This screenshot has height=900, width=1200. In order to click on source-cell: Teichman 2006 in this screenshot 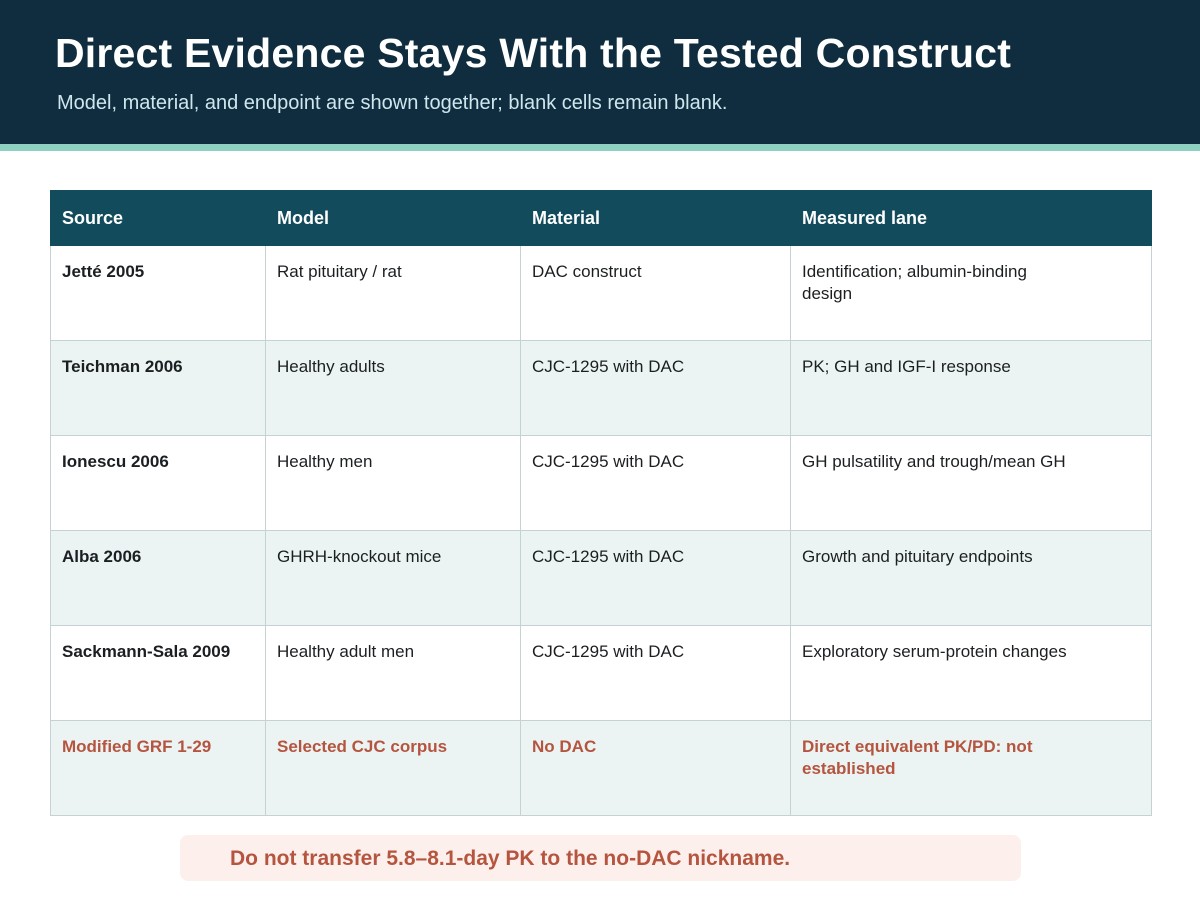, I will do `click(158, 388)`.